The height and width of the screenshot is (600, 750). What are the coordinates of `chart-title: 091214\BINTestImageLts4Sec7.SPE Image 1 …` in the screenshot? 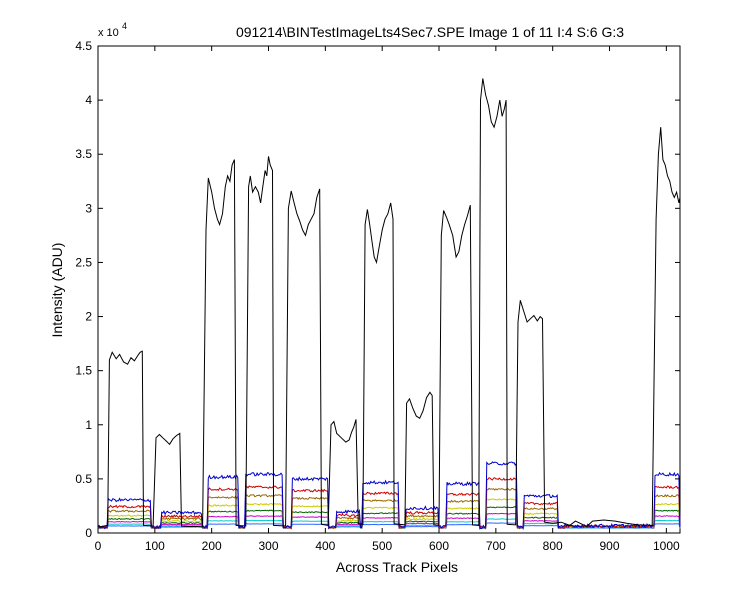 It's located at (430, 32).